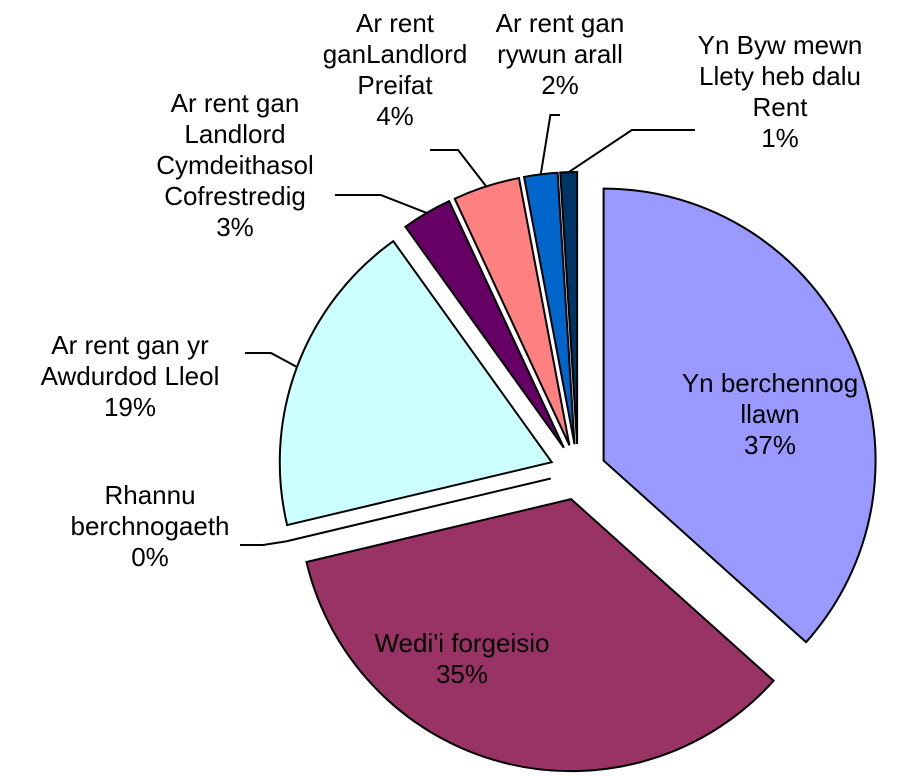 The height and width of the screenshot is (776, 907). Describe the element at coordinates (770, 445) in the screenshot. I see `value-label: 37%` at that location.